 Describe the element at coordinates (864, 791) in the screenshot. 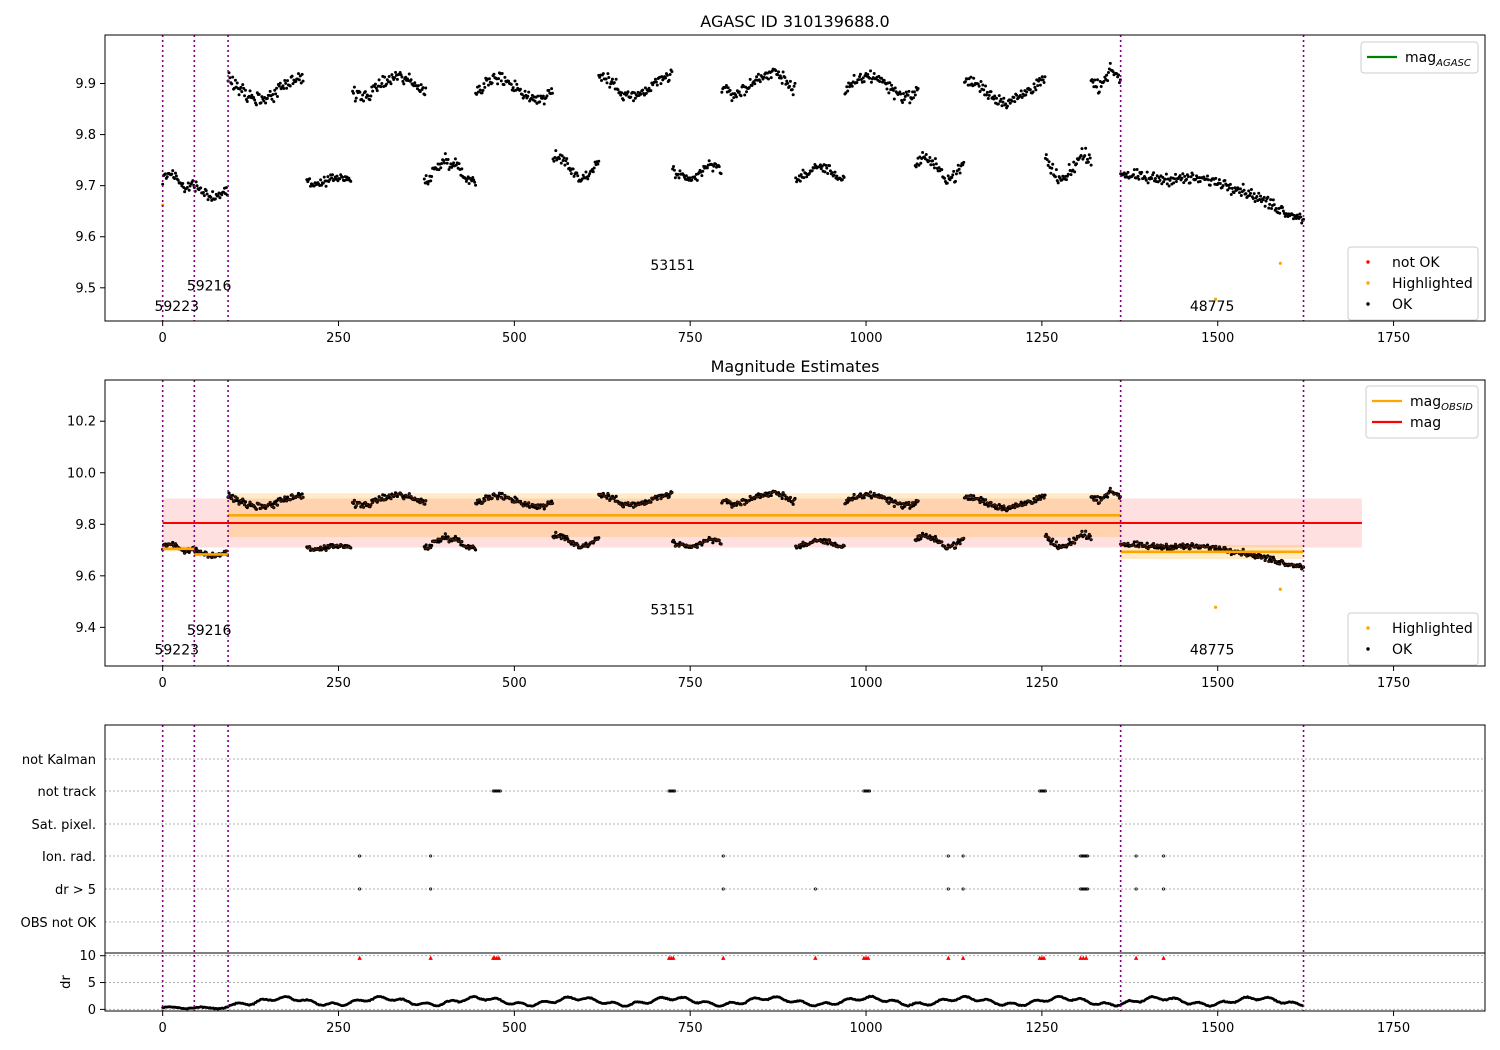

I see `flag-marker` at that location.